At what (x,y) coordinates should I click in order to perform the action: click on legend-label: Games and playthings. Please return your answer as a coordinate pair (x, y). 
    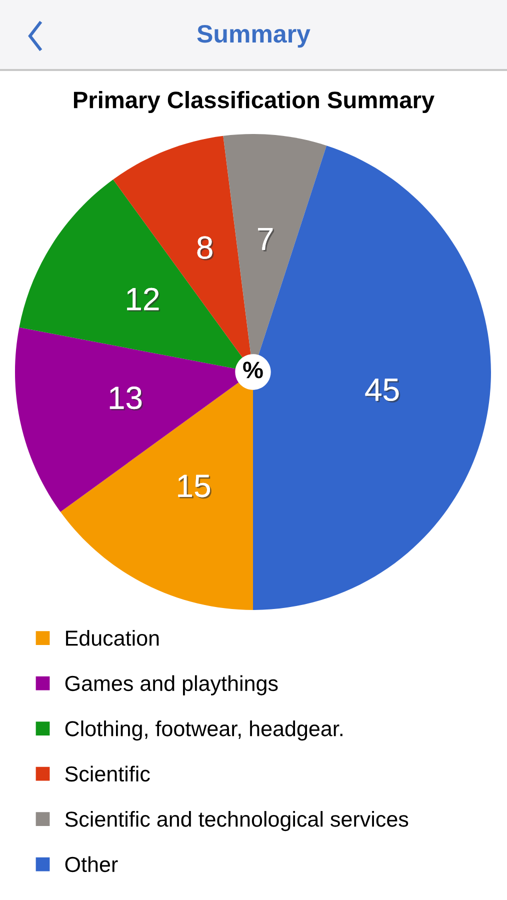
    Looking at the image, I should click on (171, 685).